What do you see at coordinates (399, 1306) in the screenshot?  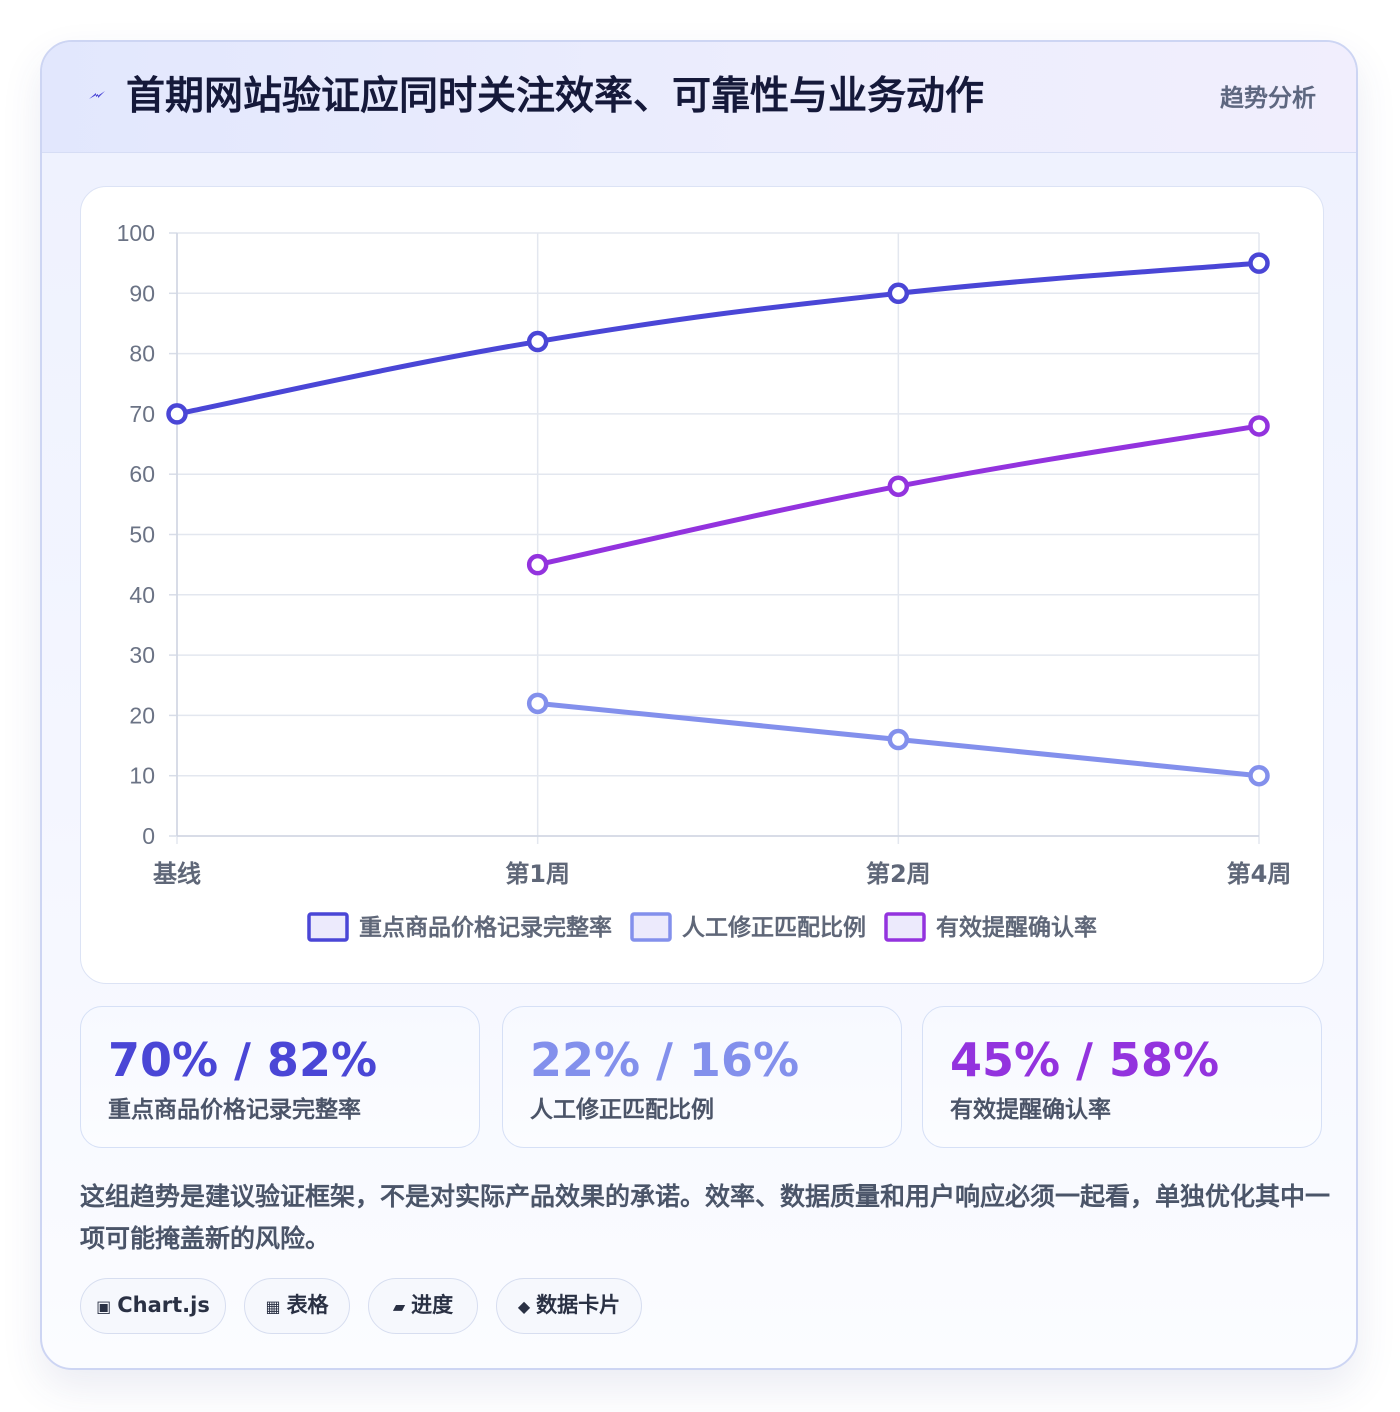 I see `progress-icon: ▰` at bounding box center [399, 1306].